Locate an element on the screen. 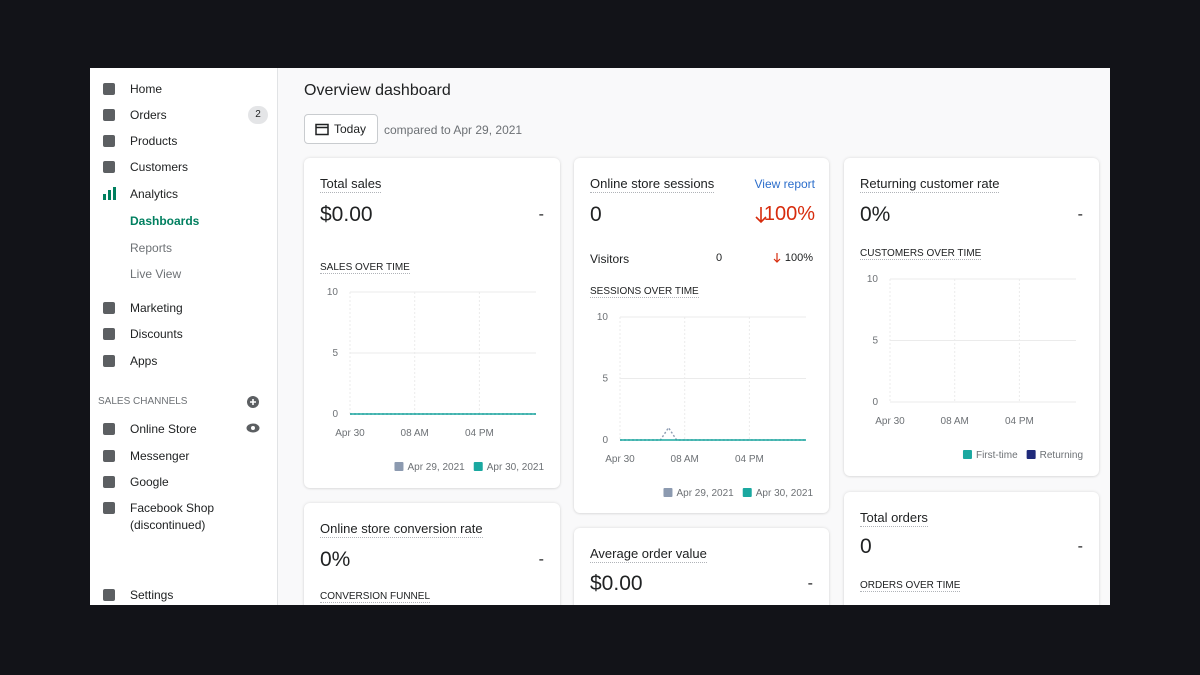 The height and width of the screenshot is (675, 1200). nav-item: Marketing is located at coordinates (156, 308).